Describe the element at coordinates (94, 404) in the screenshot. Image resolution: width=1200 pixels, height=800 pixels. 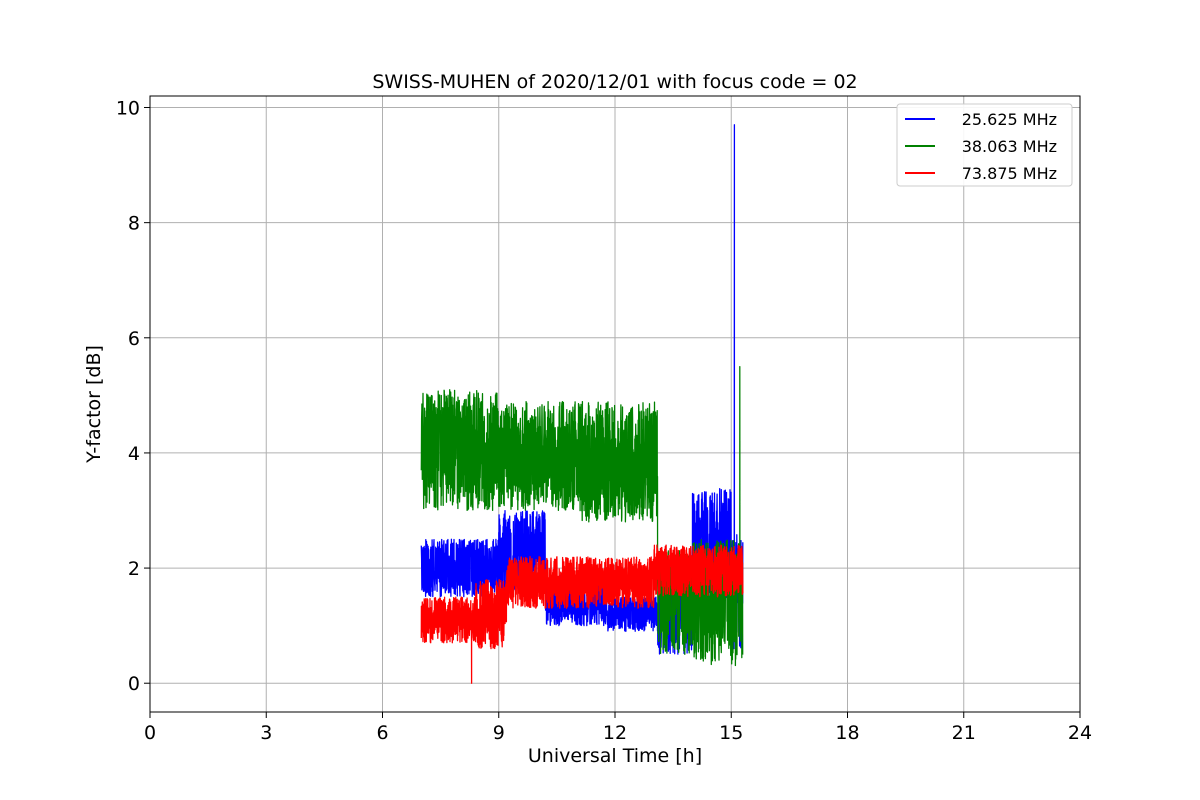
I see `y-axis-label: Y-factor [dB]` at that location.